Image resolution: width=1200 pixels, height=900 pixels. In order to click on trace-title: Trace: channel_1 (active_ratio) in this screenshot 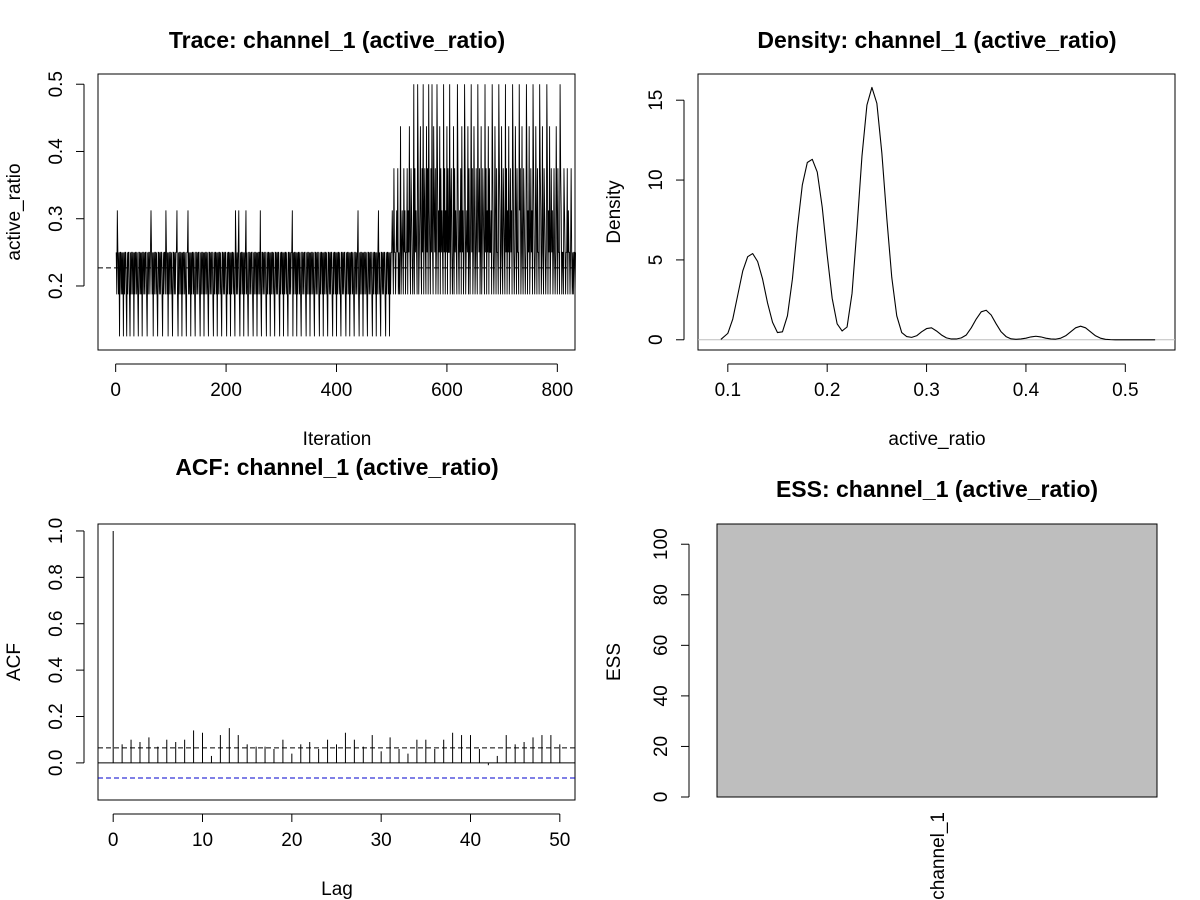, I will do `click(337, 40)`.